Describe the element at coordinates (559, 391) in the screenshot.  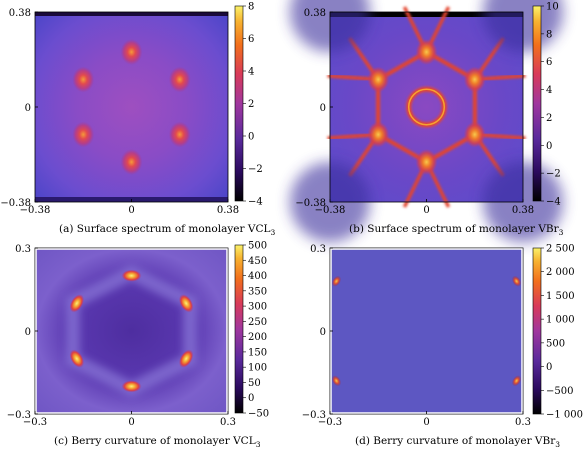
I see `colorbar-tick-label: −500` at that location.